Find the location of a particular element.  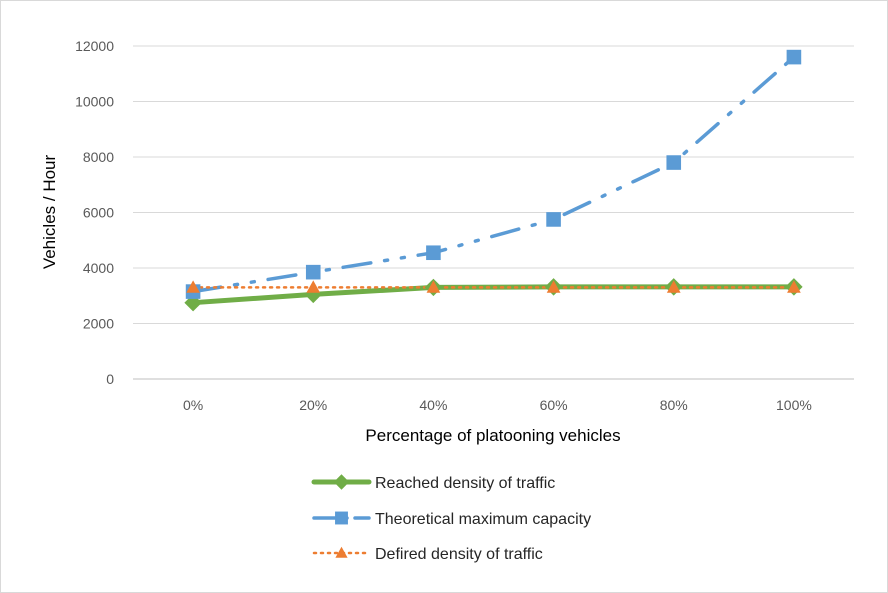

legend-item: Theoretical maximum capacity is located at coordinates (451, 519).